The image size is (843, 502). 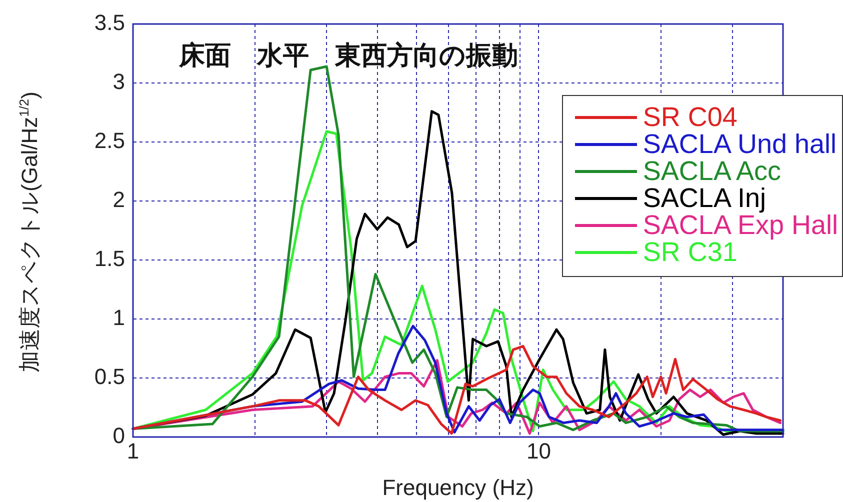 What do you see at coordinates (118, 435) in the screenshot?
I see `y-tick-label: 0` at bounding box center [118, 435].